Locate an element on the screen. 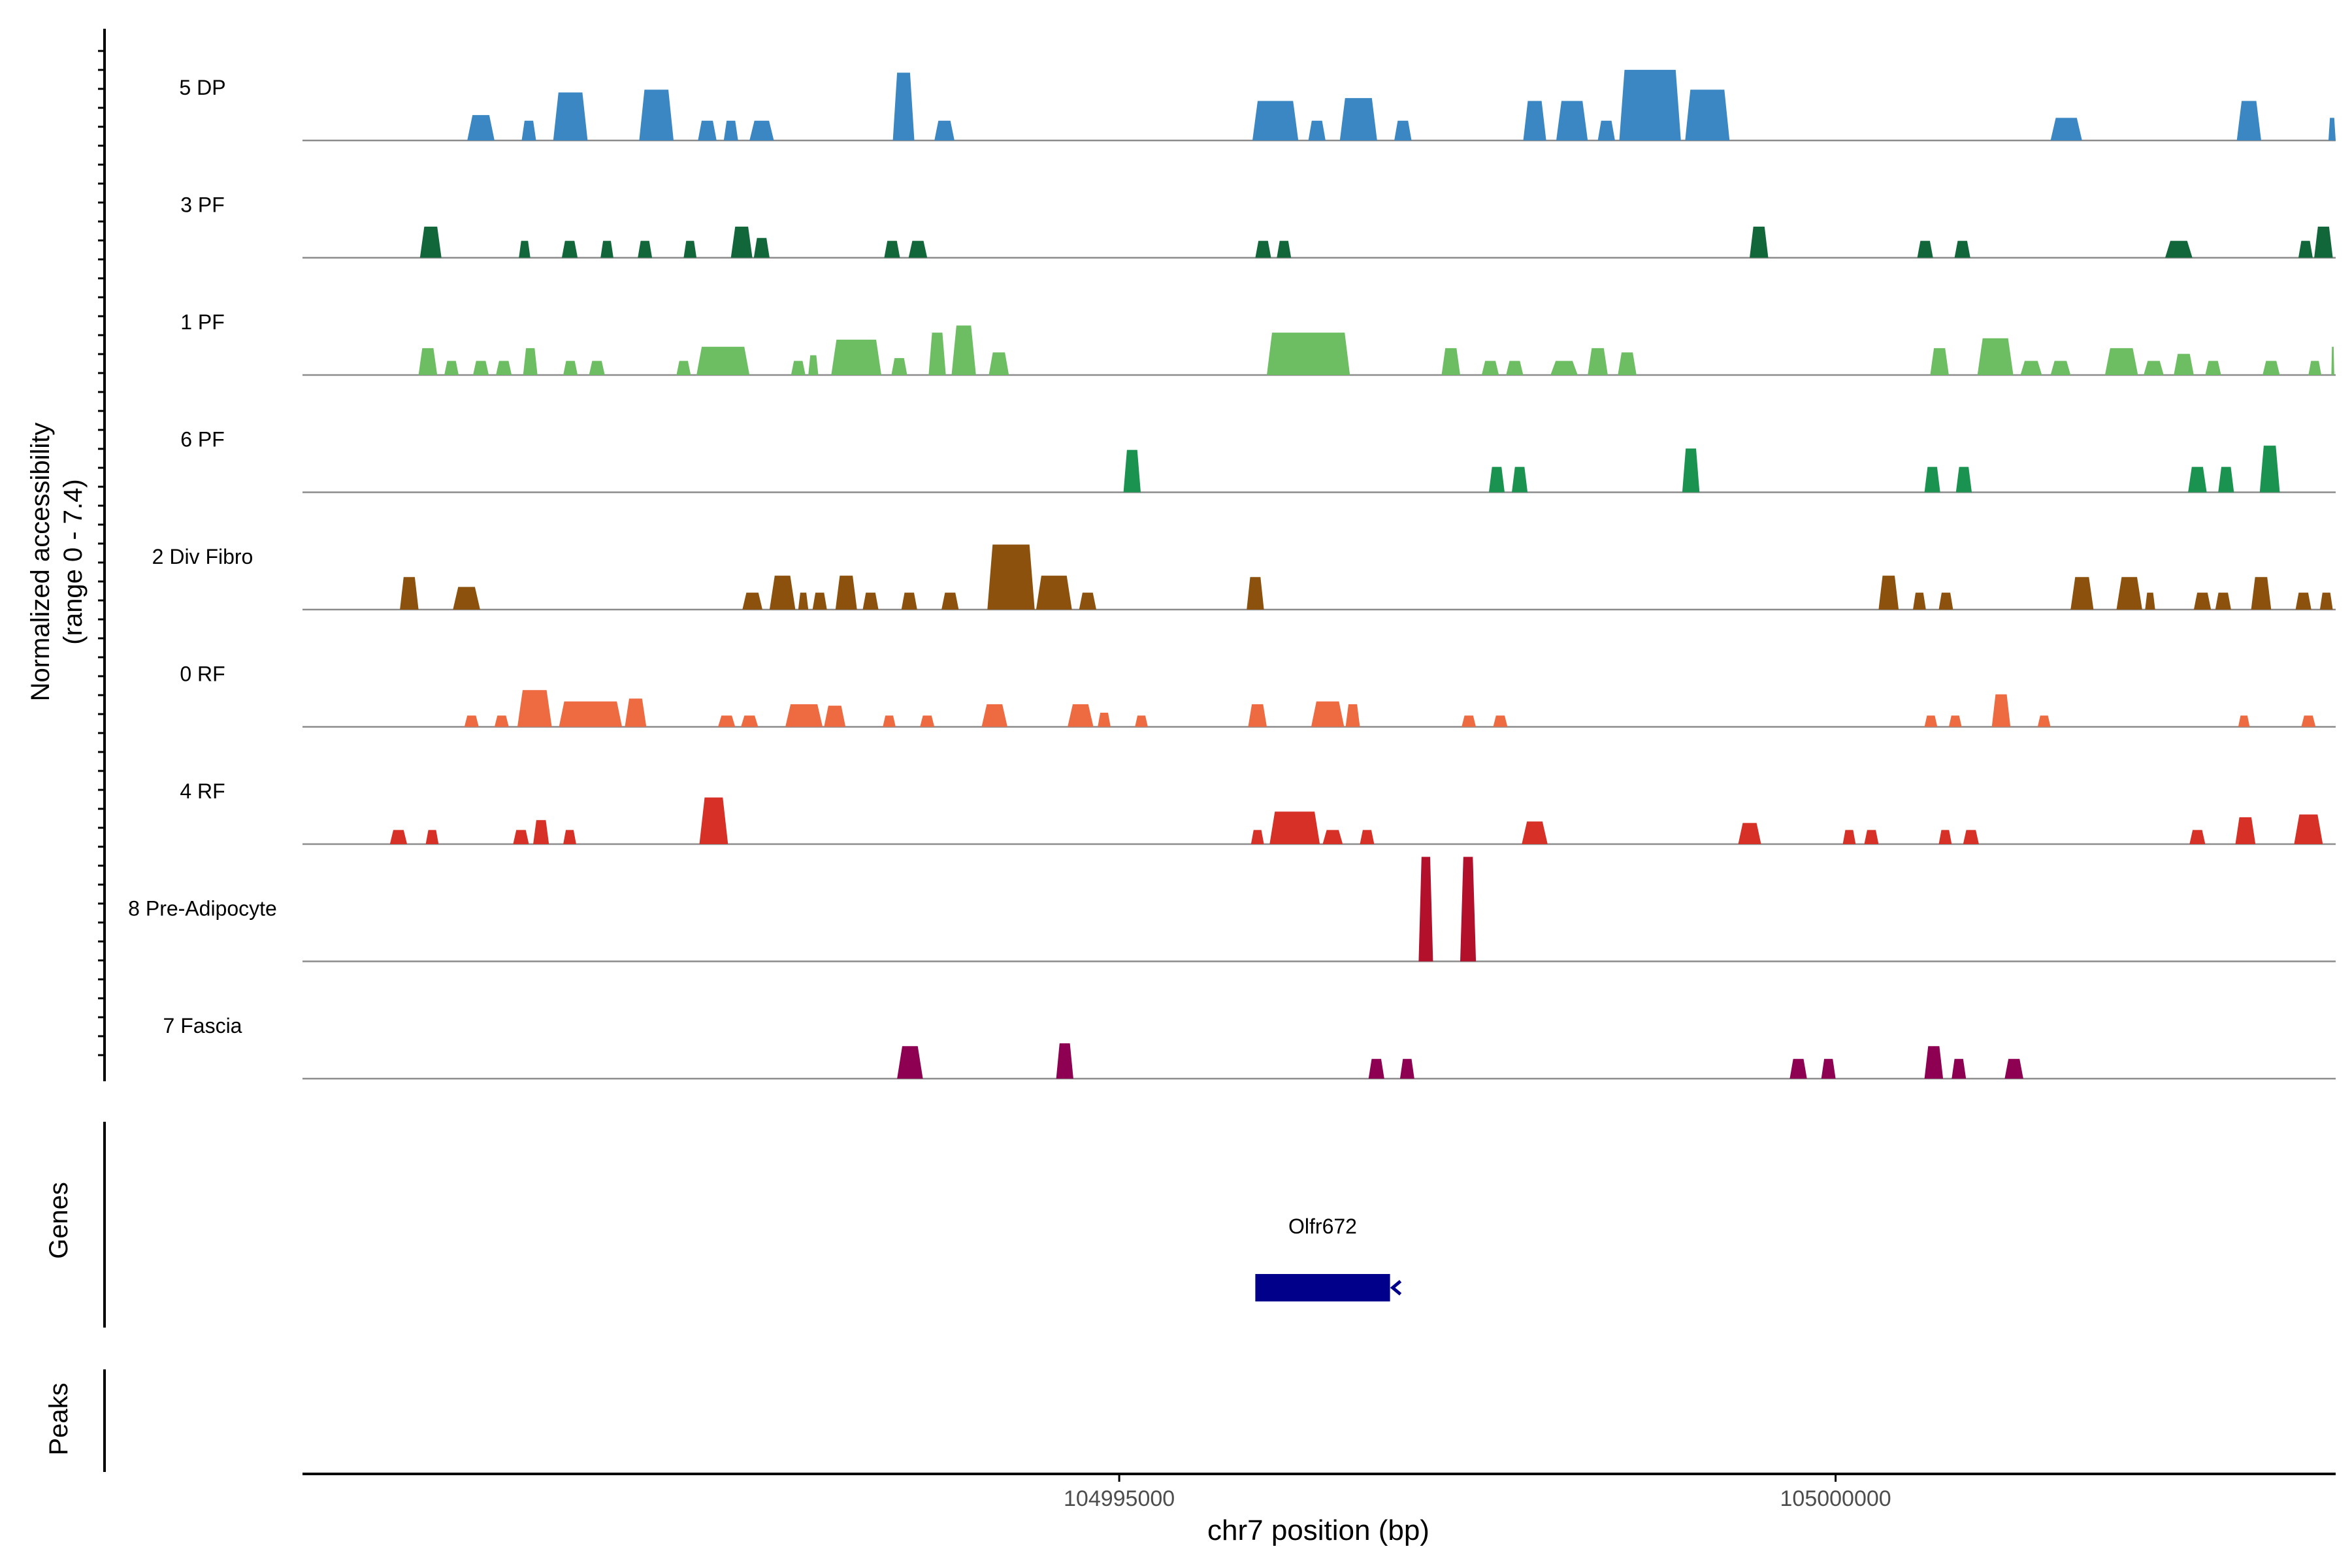 The width and height of the screenshot is (2352, 1568). track-label: 5 DP is located at coordinates (202, 87).